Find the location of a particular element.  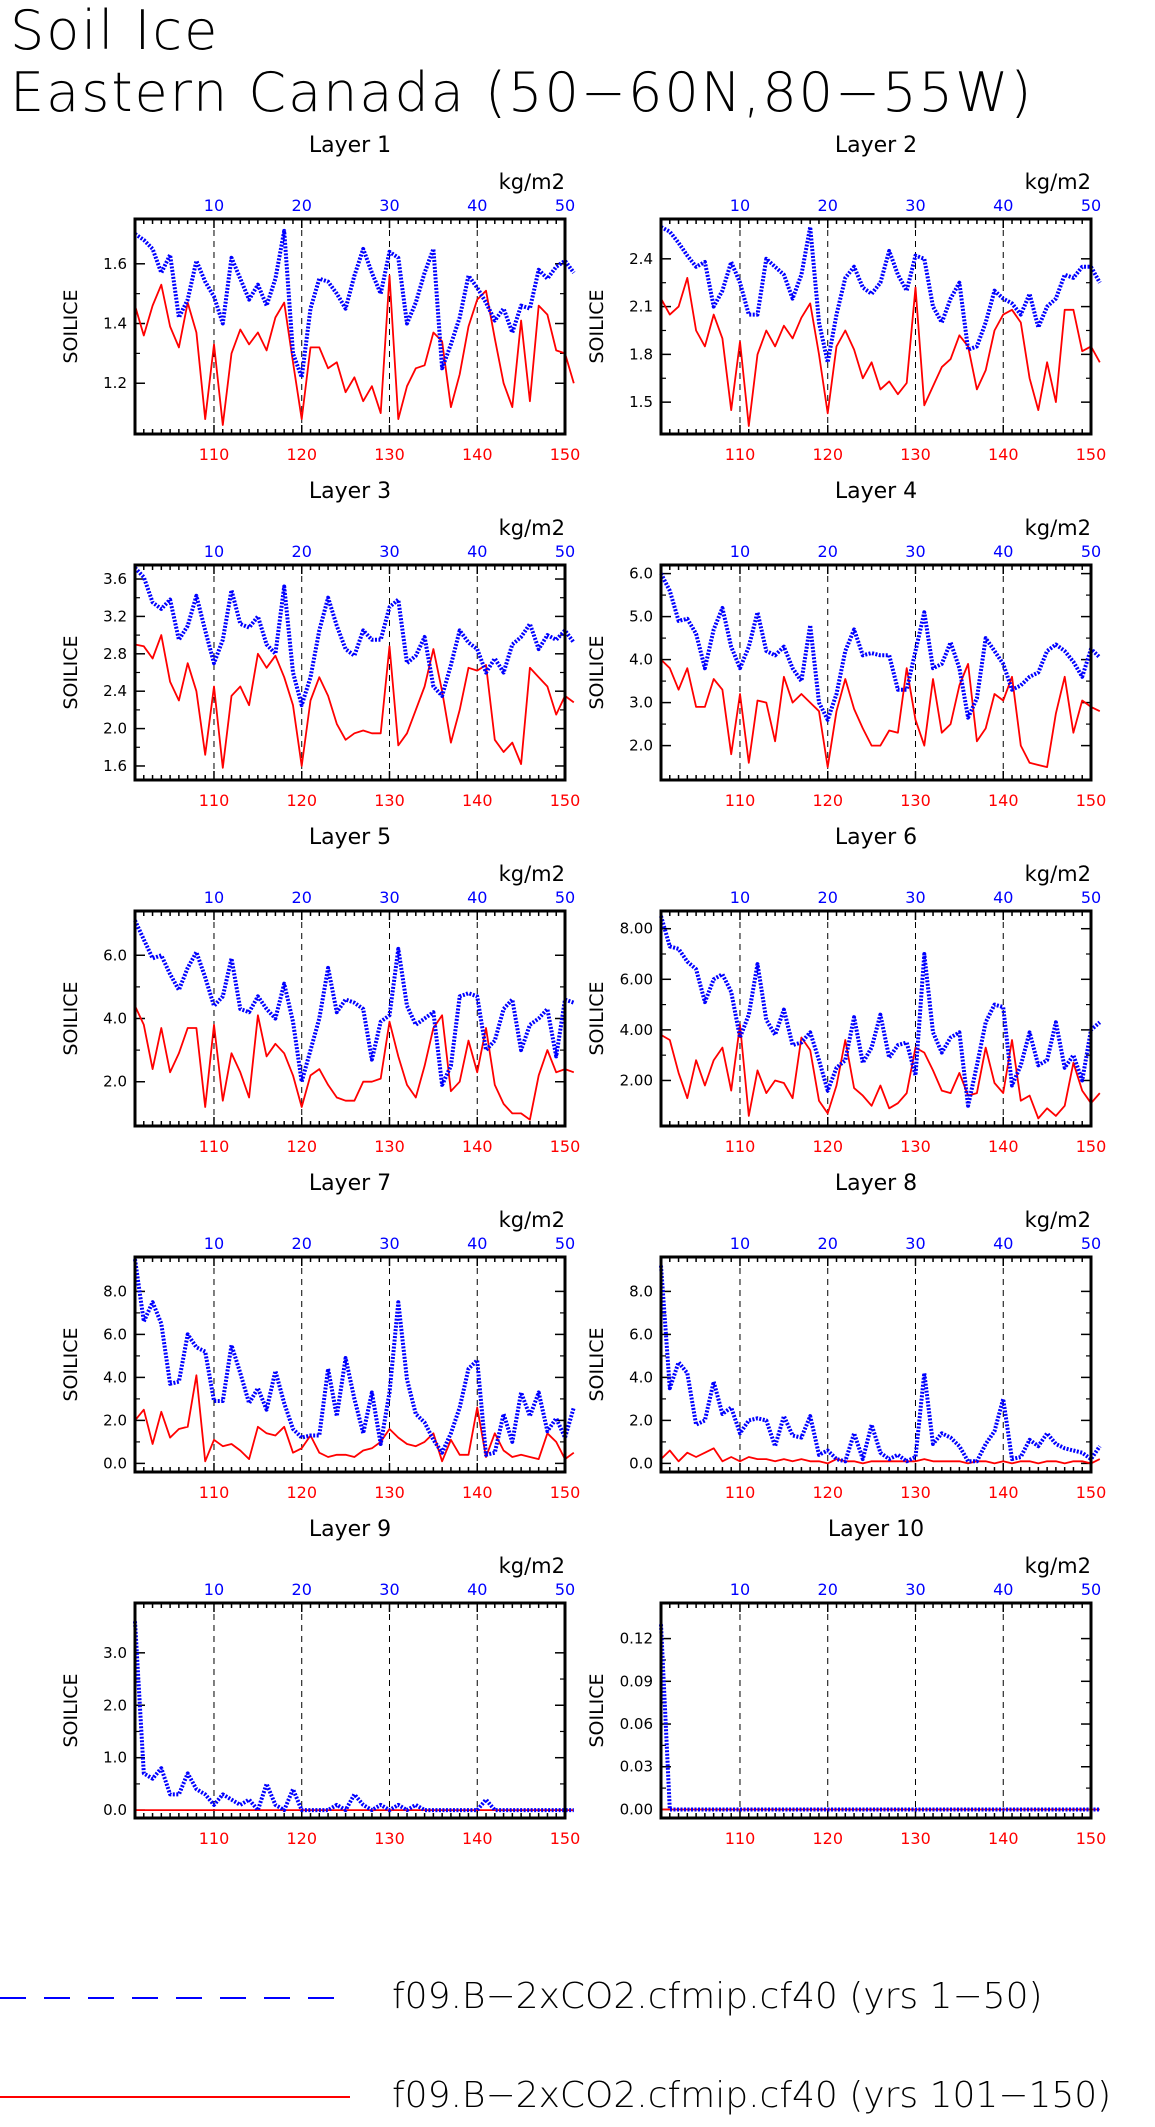

y-tick-label: 8.0 is located at coordinates (641, 1291).